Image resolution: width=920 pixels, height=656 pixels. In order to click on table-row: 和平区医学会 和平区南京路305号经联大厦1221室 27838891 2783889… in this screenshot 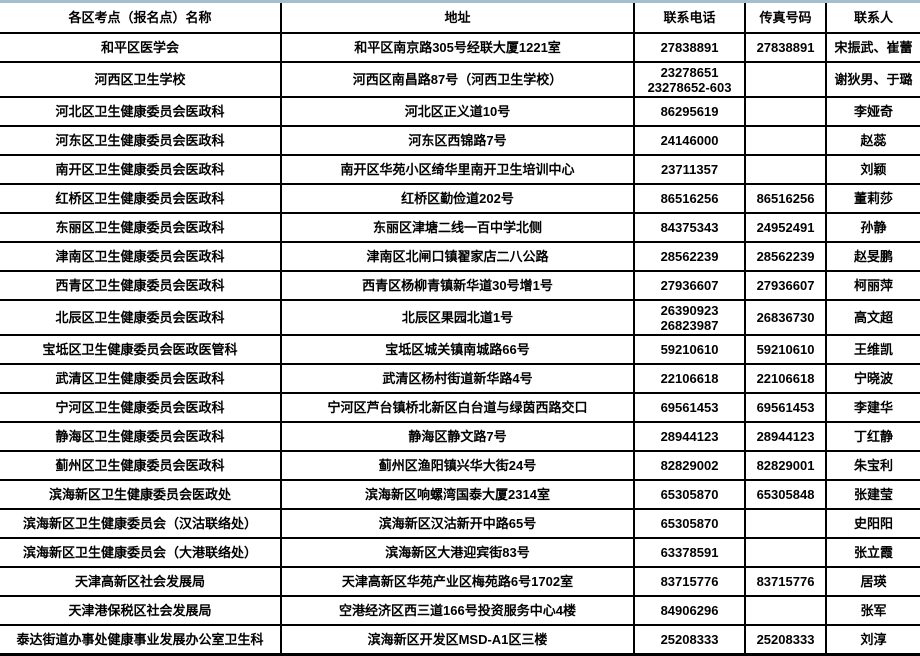, I will do `click(460, 47)`.